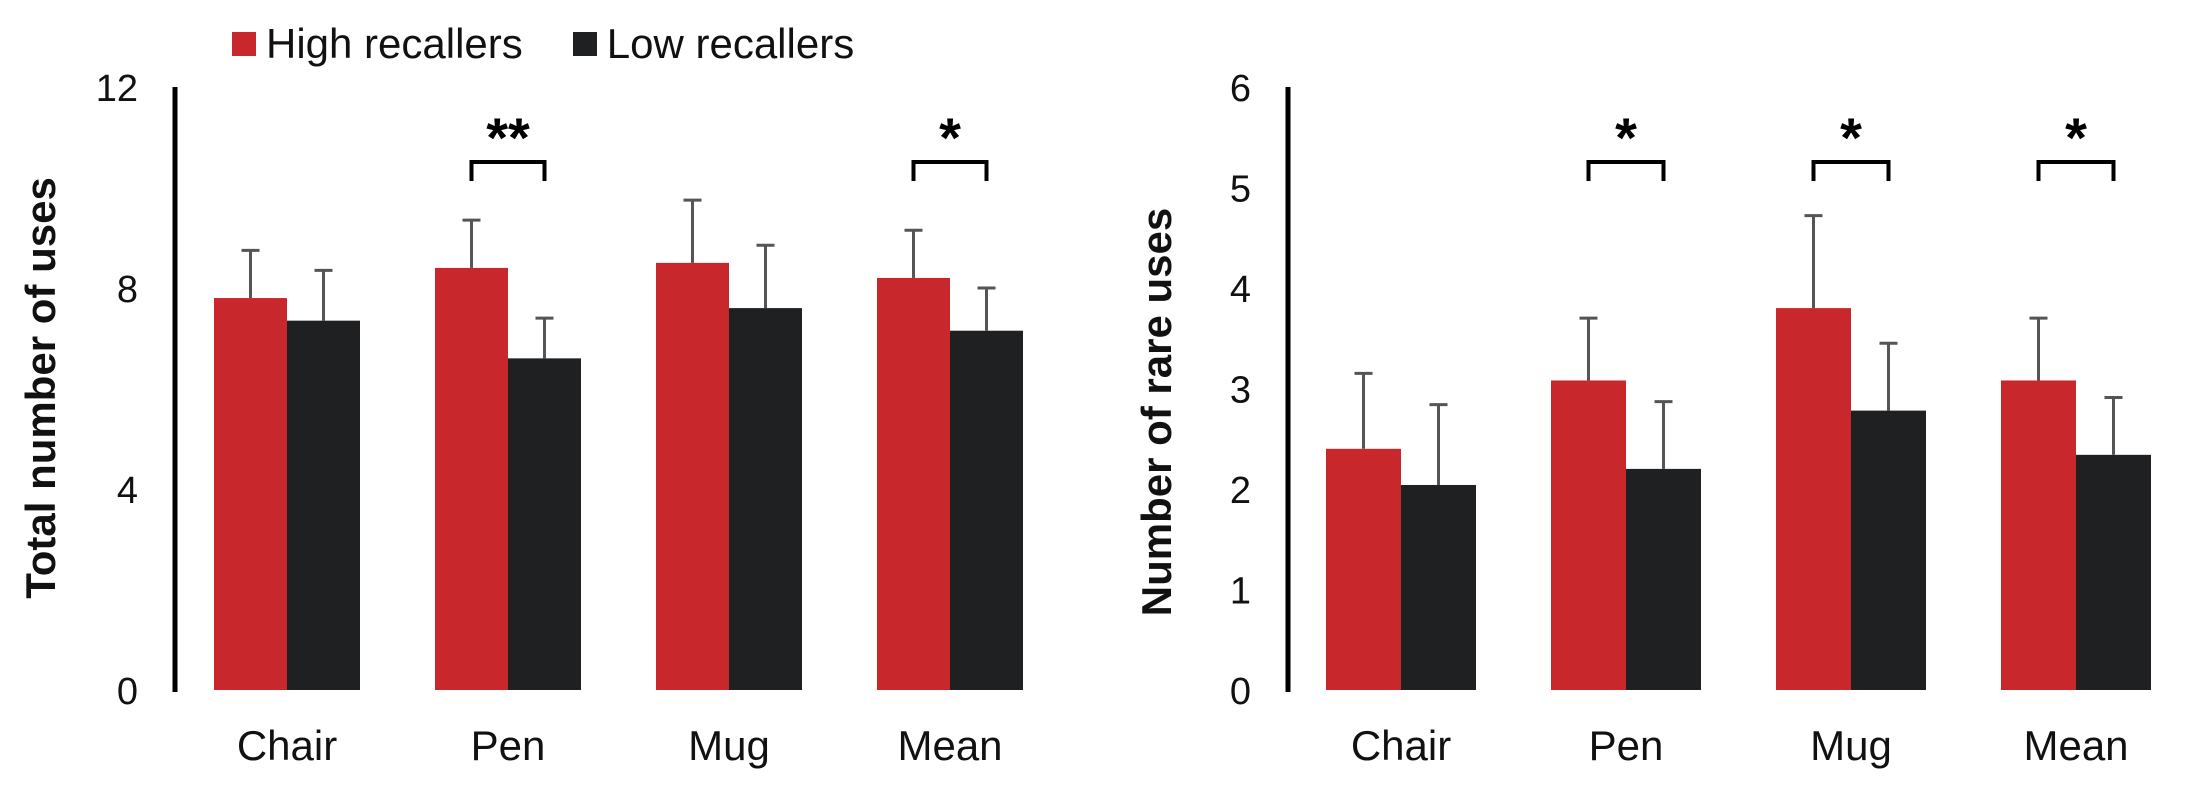 Image resolution: width=2185 pixels, height=791 pixels. What do you see at coordinates (1240, 89) in the screenshot?
I see `y-tick-label: 6` at bounding box center [1240, 89].